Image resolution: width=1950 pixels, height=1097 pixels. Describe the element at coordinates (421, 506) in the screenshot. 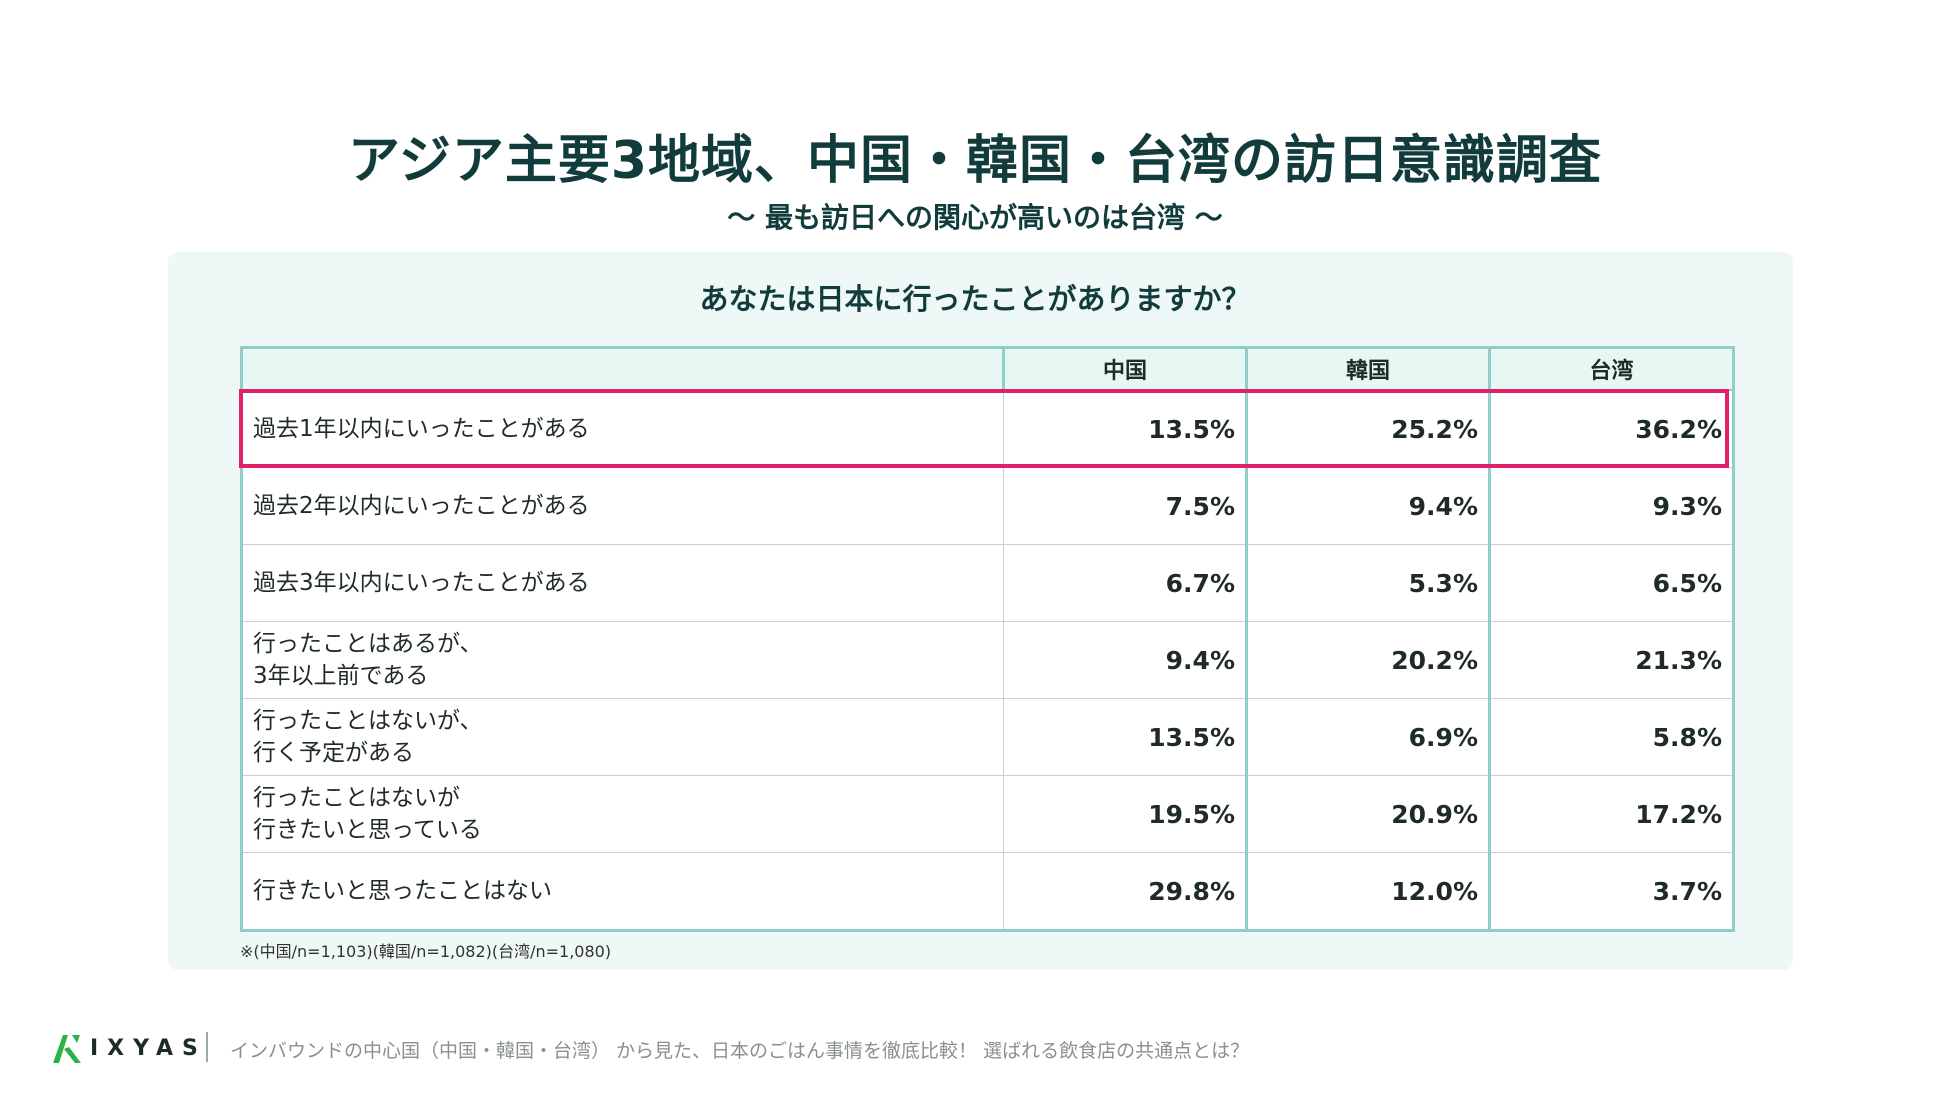

I see `row-label-line: 過去2年以内にいったことがある` at that location.